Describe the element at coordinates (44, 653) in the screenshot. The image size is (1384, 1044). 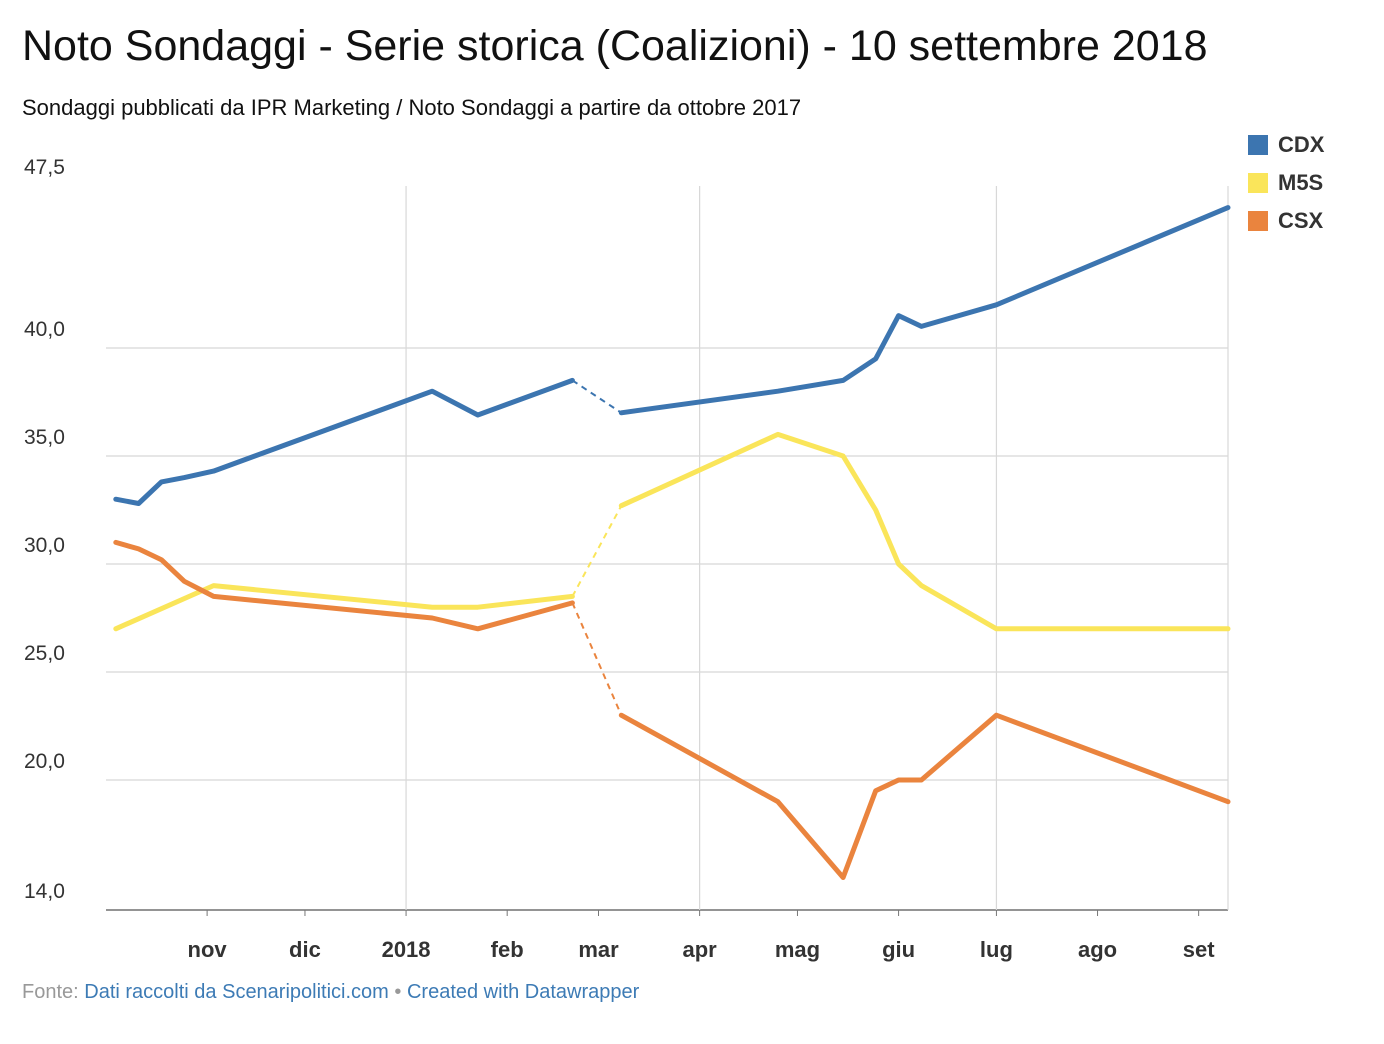
I see `y-tick-label: 25,0` at that location.